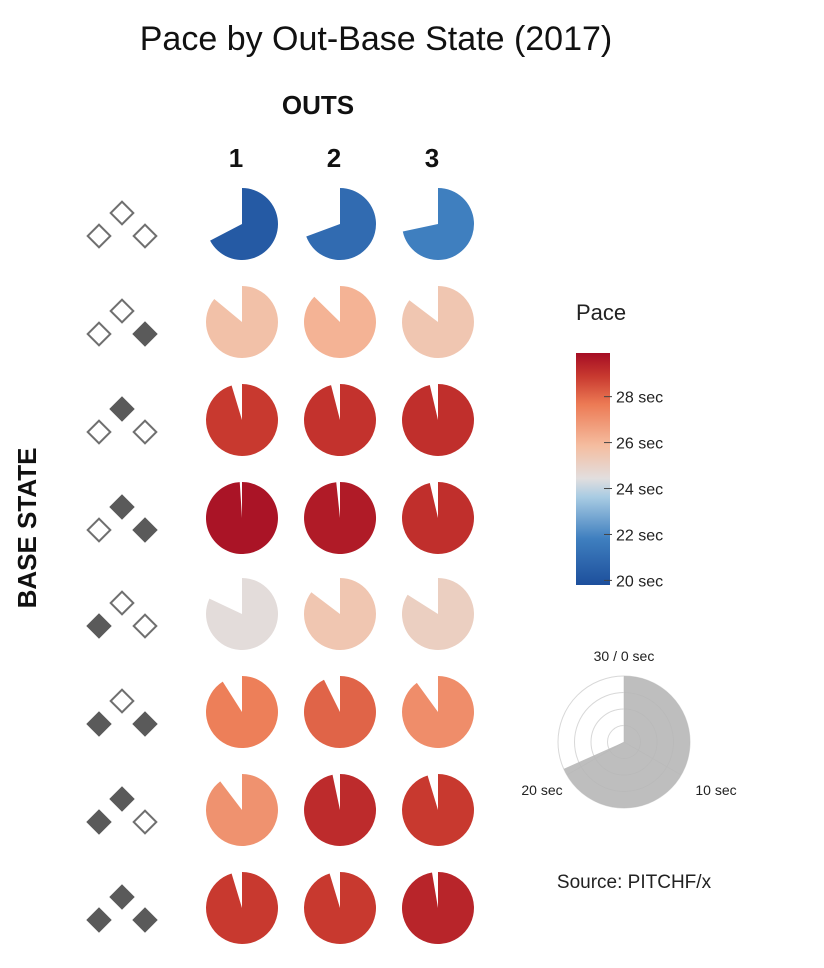  I want to click on colorbar-ticks: 28 sec 26 sec 24 sec 22 sec 20 sec, so click(633, 490).